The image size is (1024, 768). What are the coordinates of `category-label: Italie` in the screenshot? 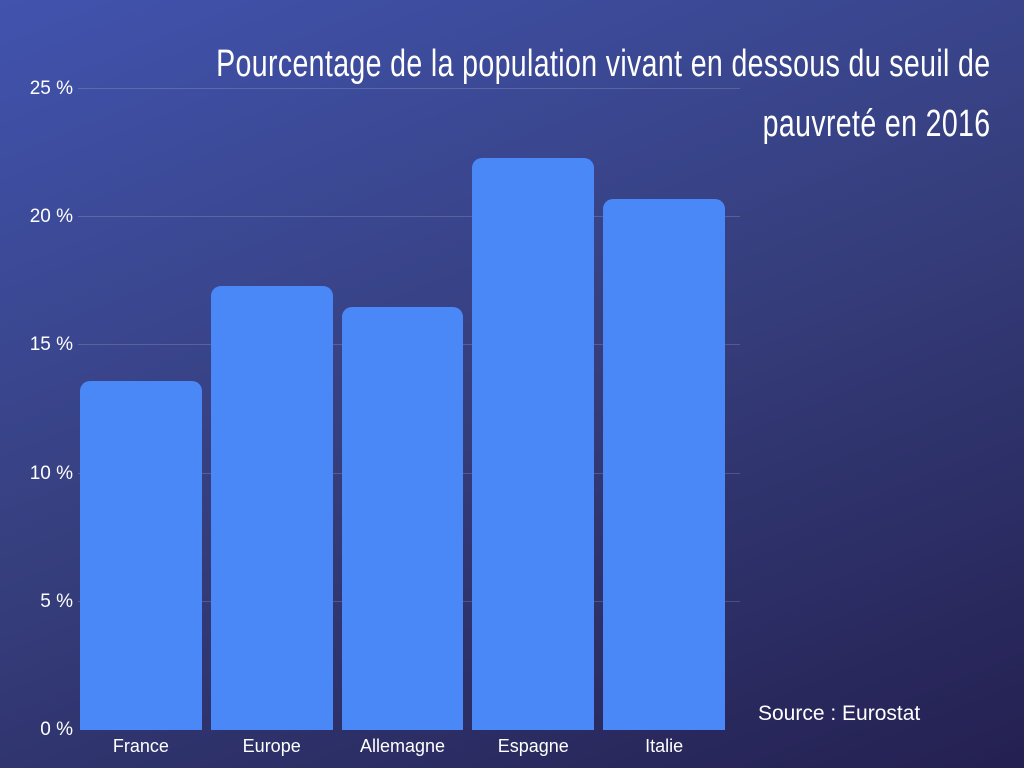 It's located at (664, 746).